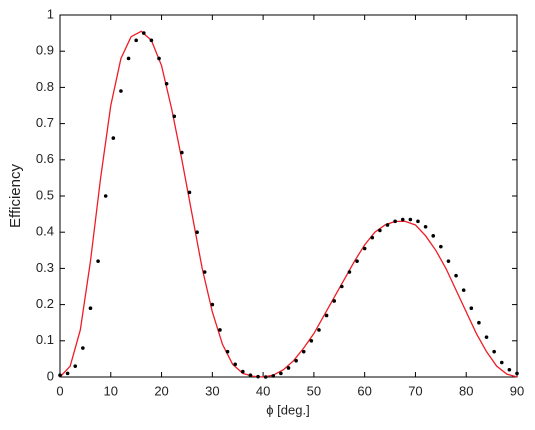 The image size is (535, 430). What do you see at coordinates (161, 390) in the screenshot?
I see `x-tick-label: 20` at bounding box center [161, 390].